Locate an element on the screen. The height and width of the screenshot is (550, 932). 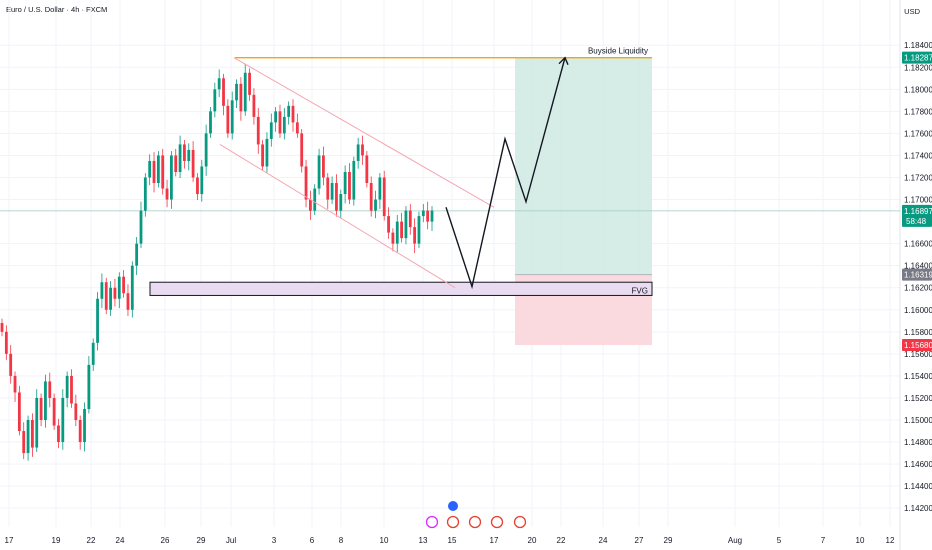
price-tag-label: 1.16319 is located at coordinates (918, 275).